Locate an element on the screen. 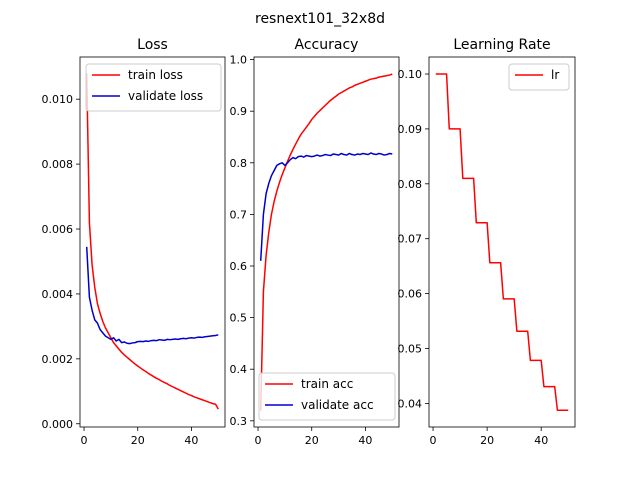 The height and width of the screenshot is (480, 640). y-tick-label: 0.7 is located at coordinates (239, 214).